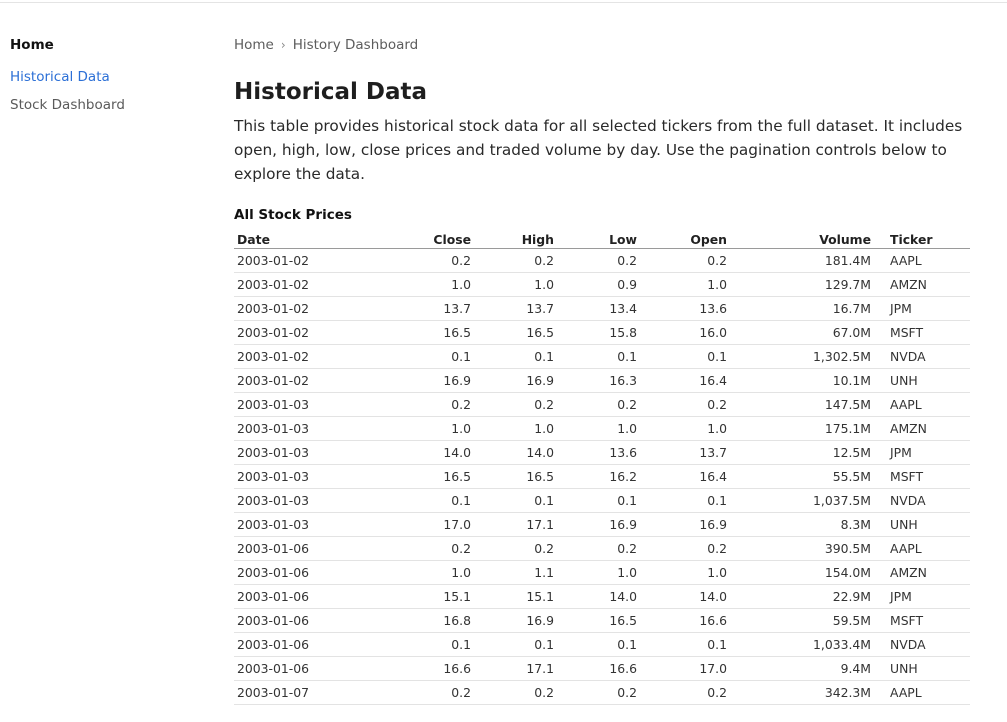  What do you see at coordinates (685, 240) in the screenshot?
I see `column-header-open: Open` at bounding box center [685, 240].